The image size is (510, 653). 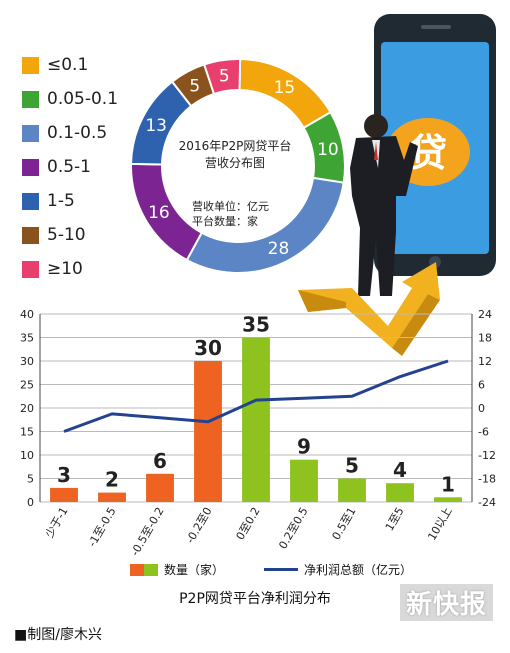 I want to click on y-tick-left: 10, so click(x=27, y=455).